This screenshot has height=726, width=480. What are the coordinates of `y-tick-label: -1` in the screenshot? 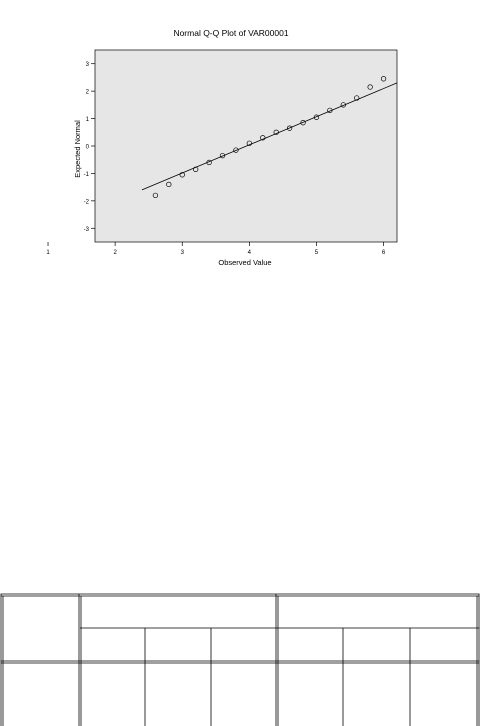 It's located at (87, 175).